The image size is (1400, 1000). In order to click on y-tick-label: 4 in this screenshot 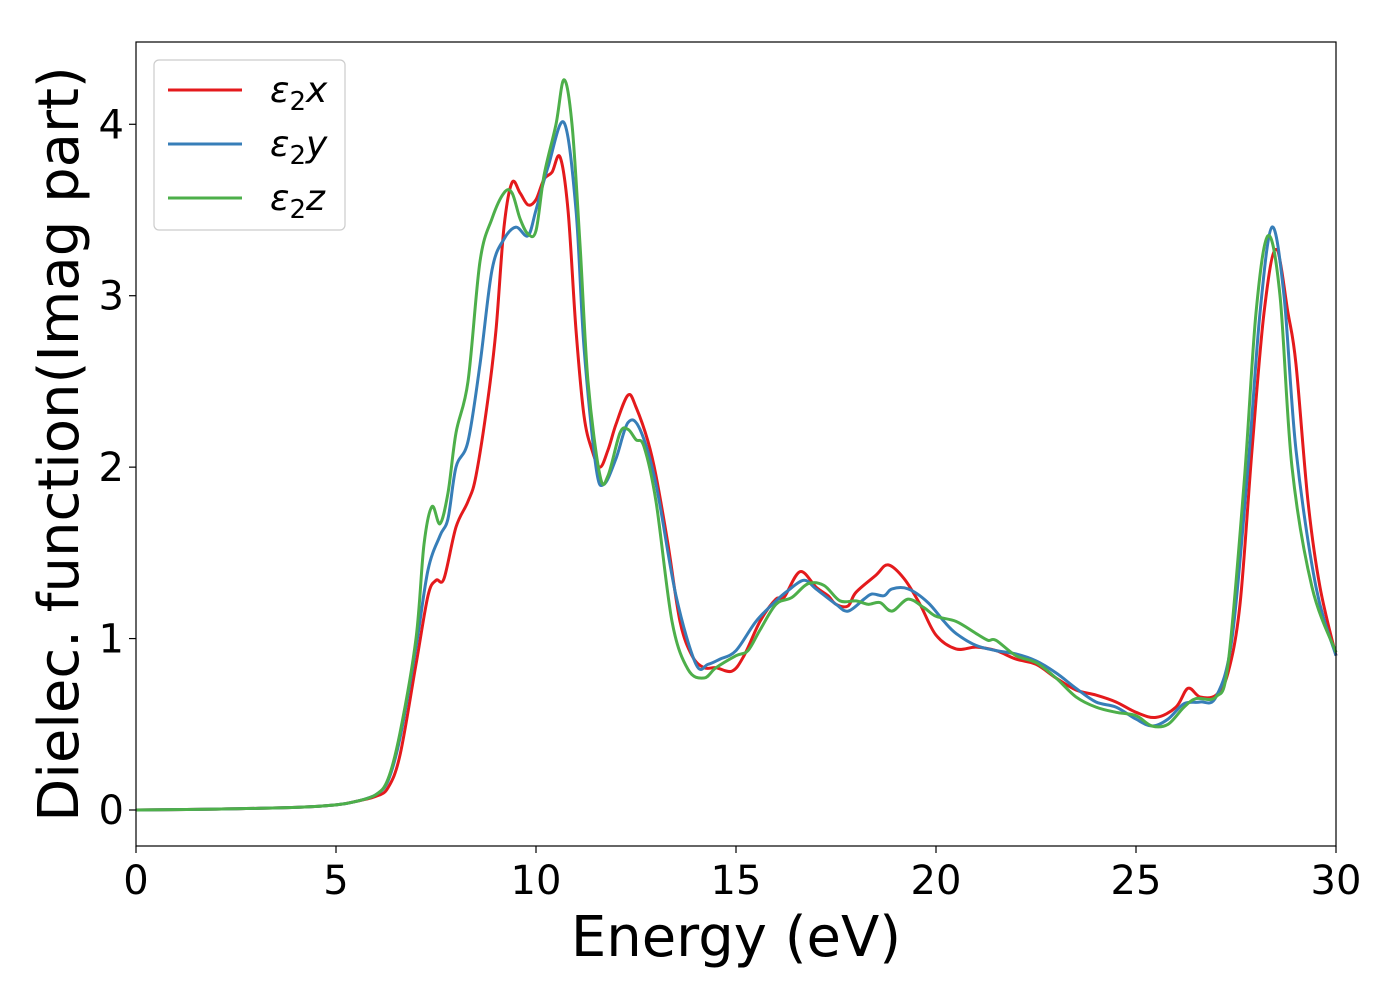, I will do `click(111, 125)`.